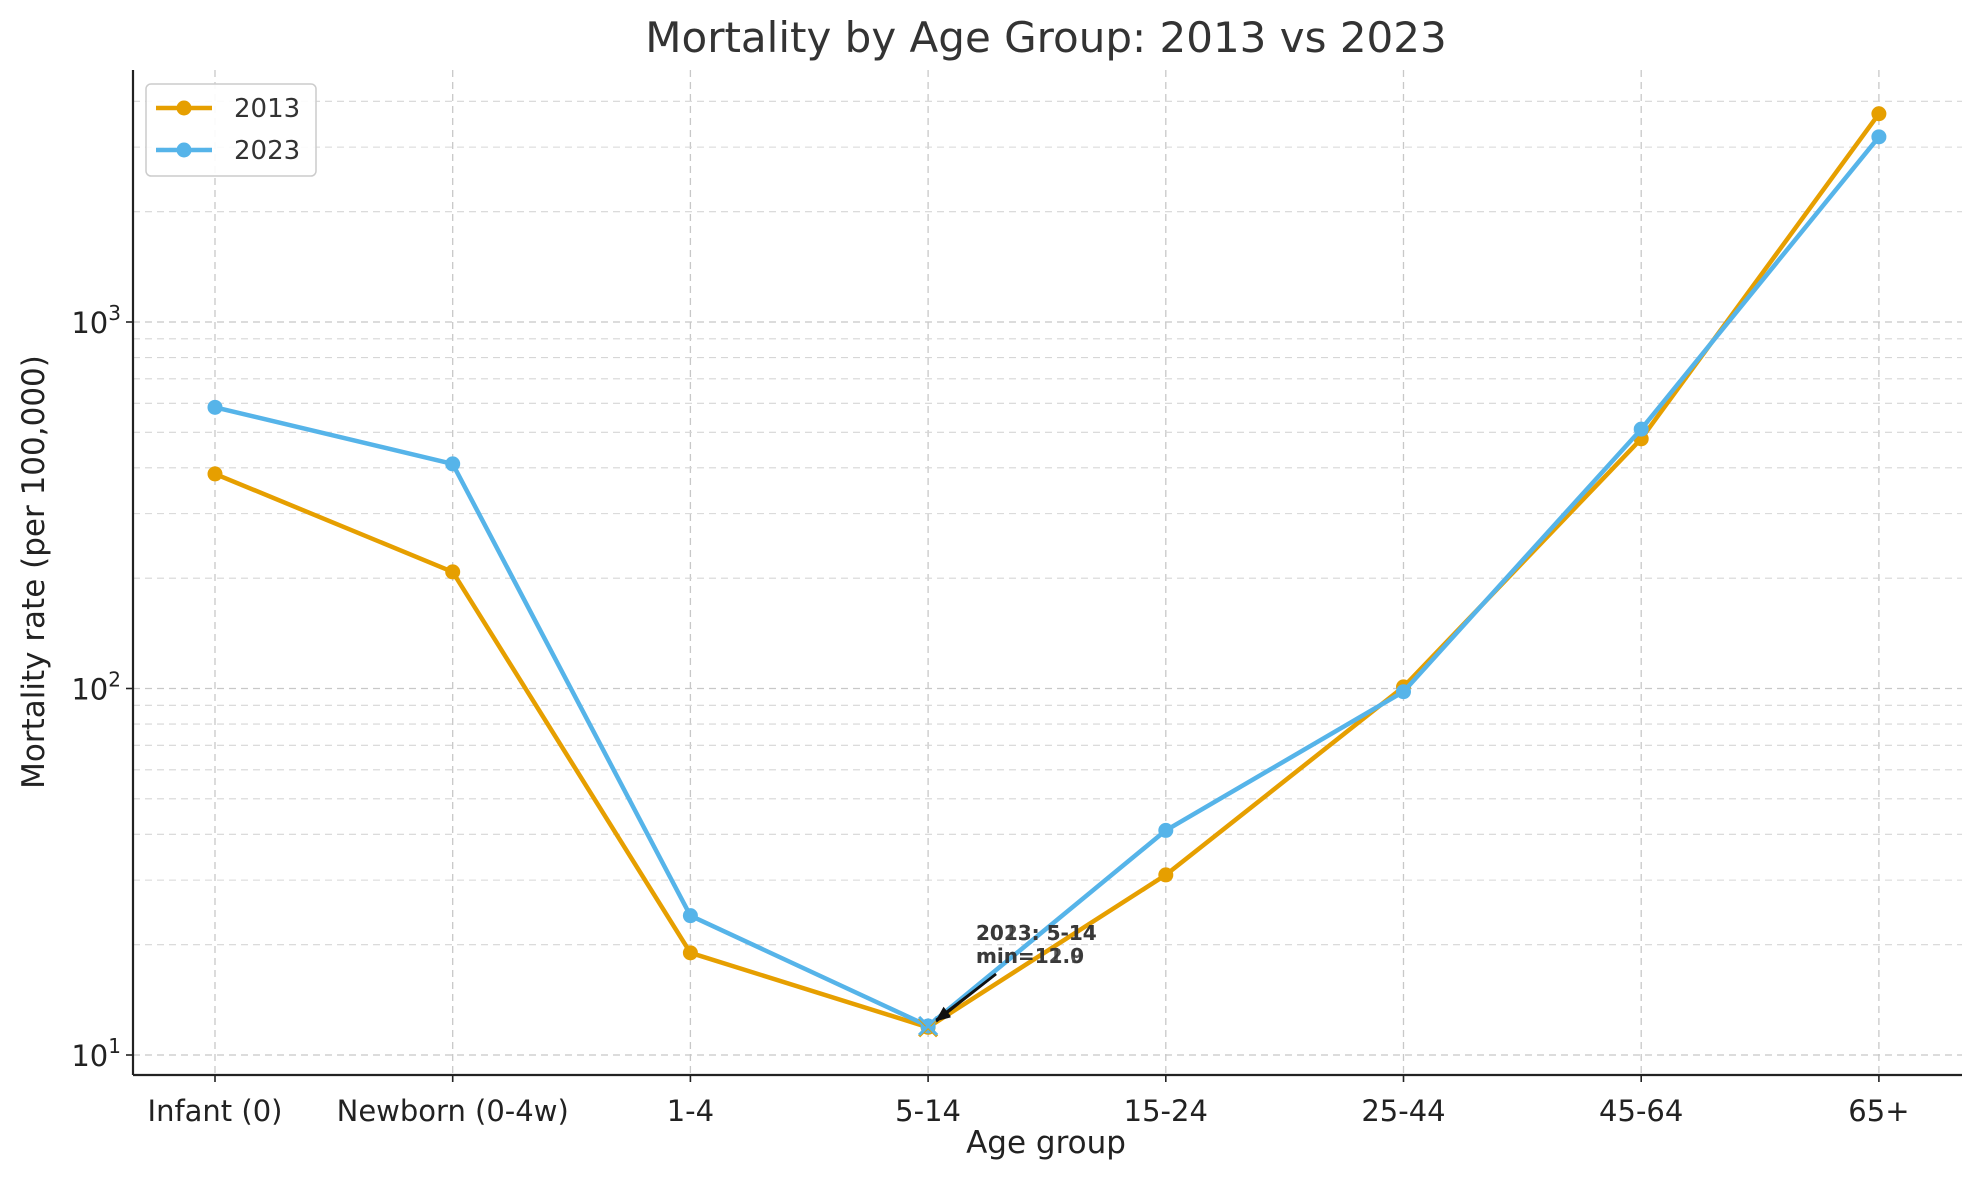  I want to click on annotation-text-2023: 2023: 5-14 min=12.0, so click(1036, 944).